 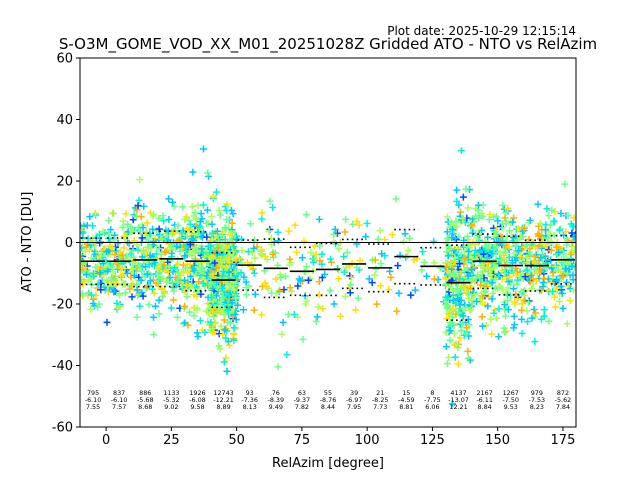 I want to click on bin-mean-label: -5.32, so click(x=171, y=400).